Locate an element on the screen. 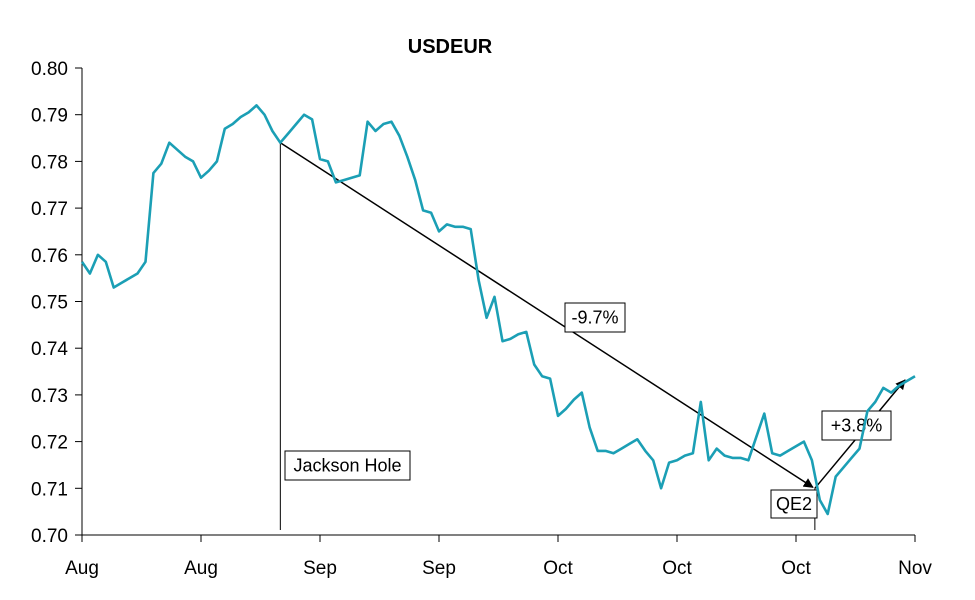 The image size is (975, 600). x-tick-label: Nov is located at coordinates (915, 568).